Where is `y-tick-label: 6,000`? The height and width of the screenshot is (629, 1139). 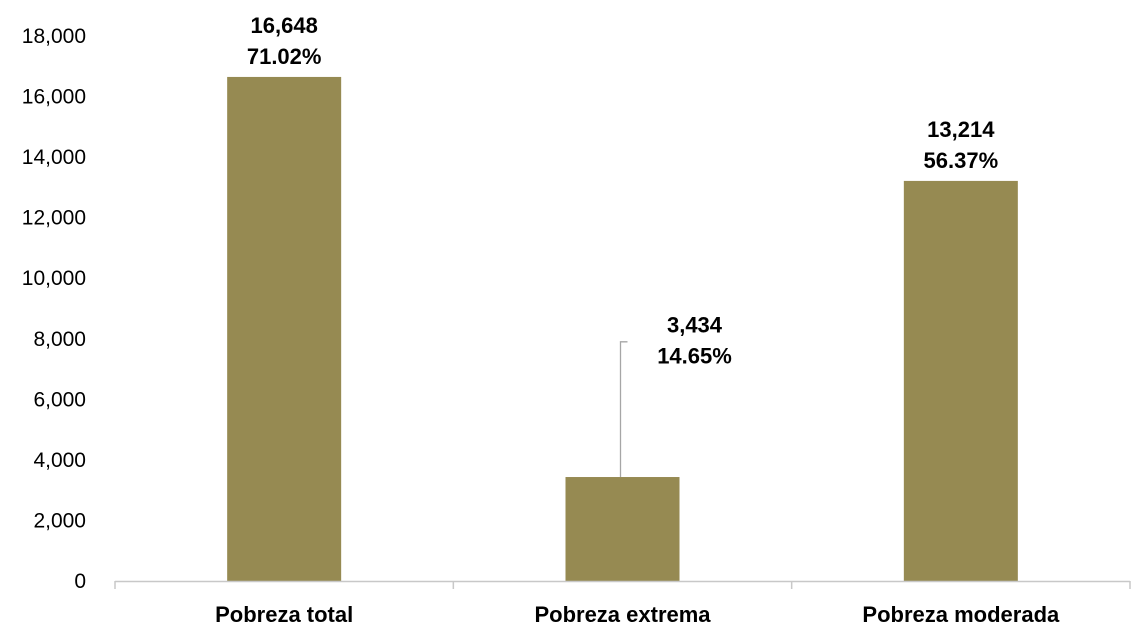 y-tick-label: 6,000 is located at coordinates (59, 399).